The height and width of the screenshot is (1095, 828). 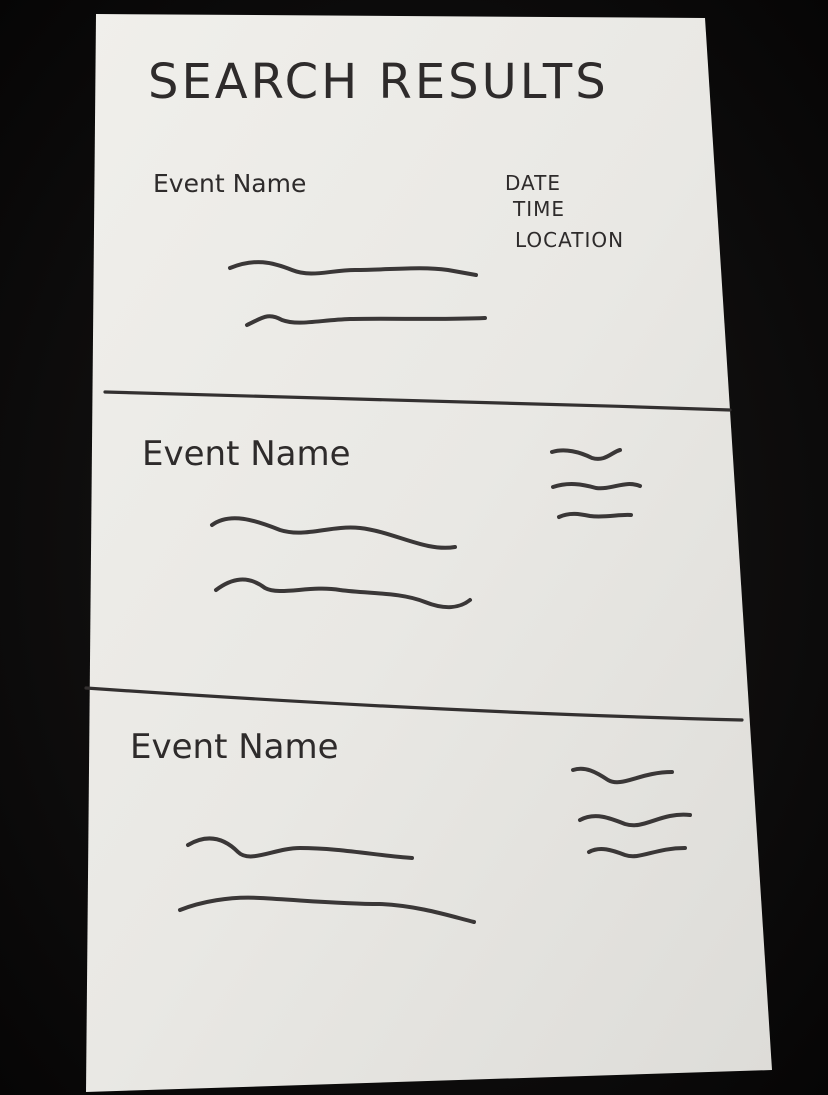 What do you see at coordinates (388, 248) in the screenshot?
I see `result-card-1: Event Name DATE TIME LOCATION` at bounding box center [388, 248].